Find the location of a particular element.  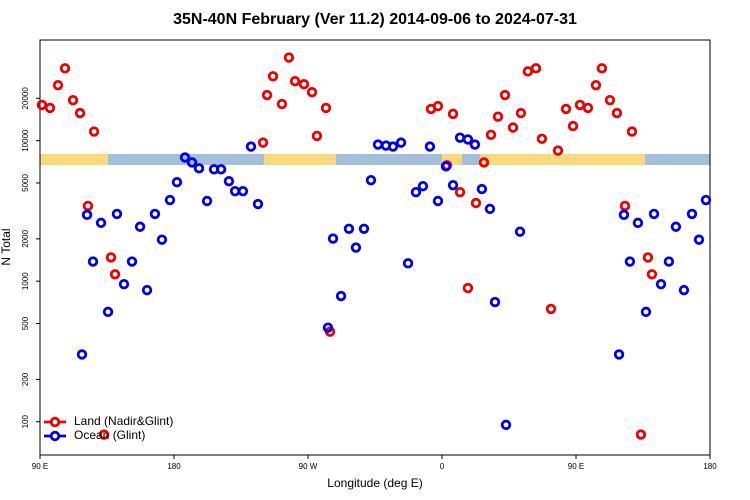

y-tick-label: 5000 is located at coordinates (25, 183).